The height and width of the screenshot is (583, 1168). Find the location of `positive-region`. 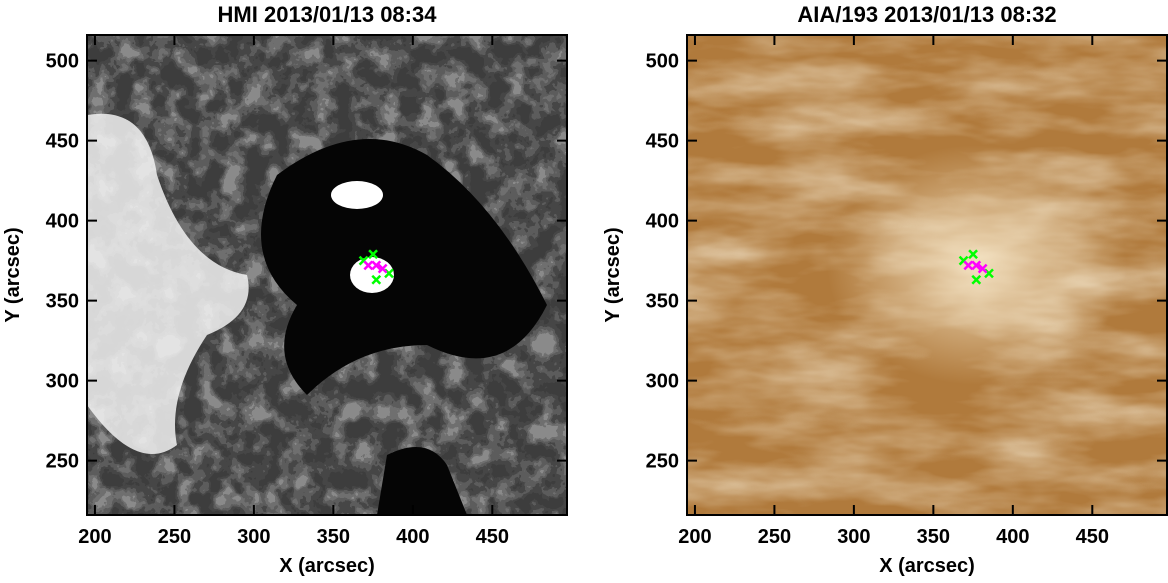

positive-region is located at coordinates (168, 283).